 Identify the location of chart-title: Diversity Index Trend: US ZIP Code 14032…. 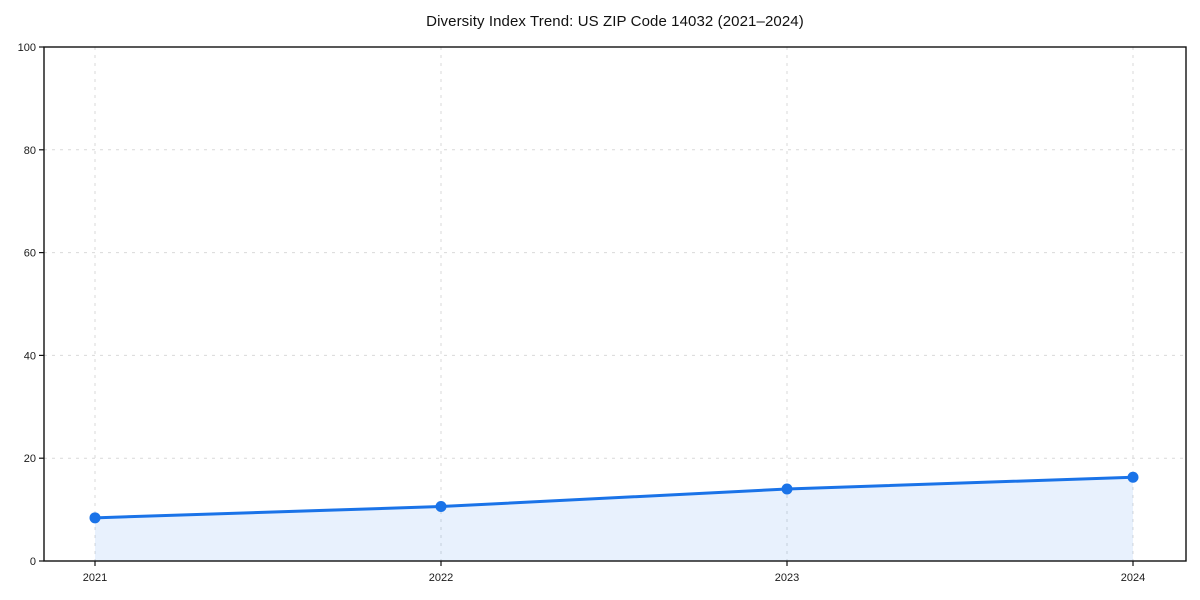
(615, 21).